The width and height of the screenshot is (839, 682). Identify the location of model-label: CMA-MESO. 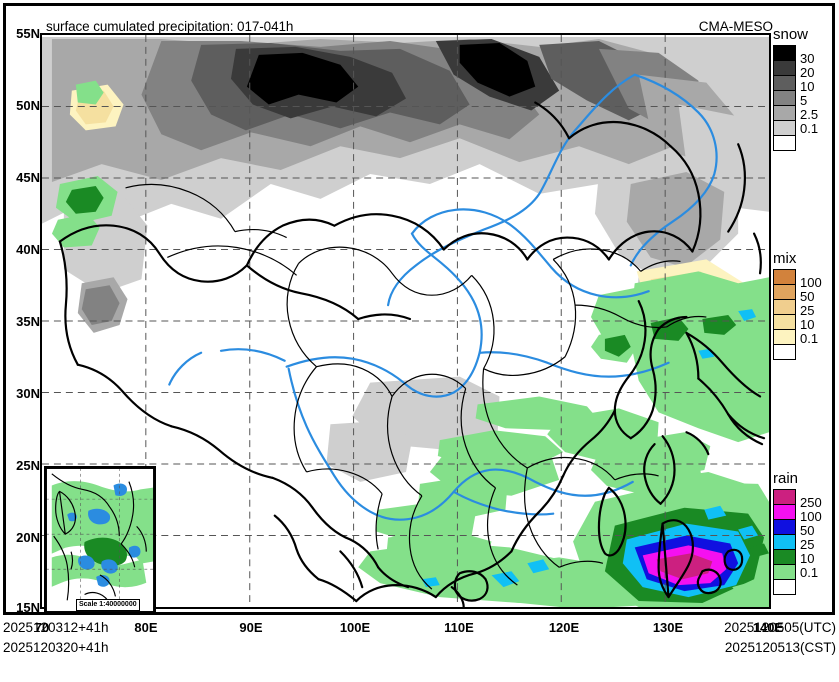
(735, 26).